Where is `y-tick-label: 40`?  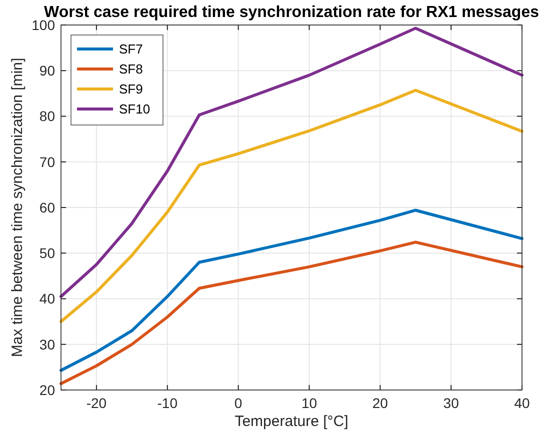
y-tick-label: 40 is located at coordinates (47, 298).